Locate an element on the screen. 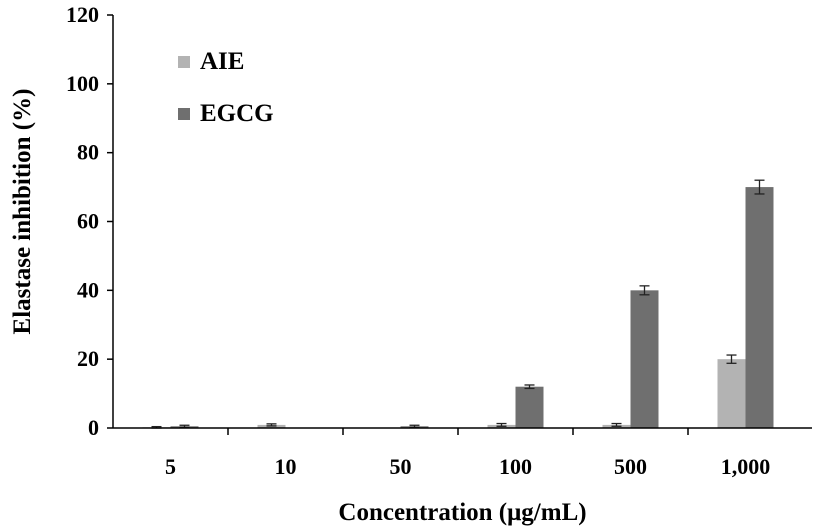 The image size is (827, 532). y-tick-label: 40 is located at coordinates (88, 289).